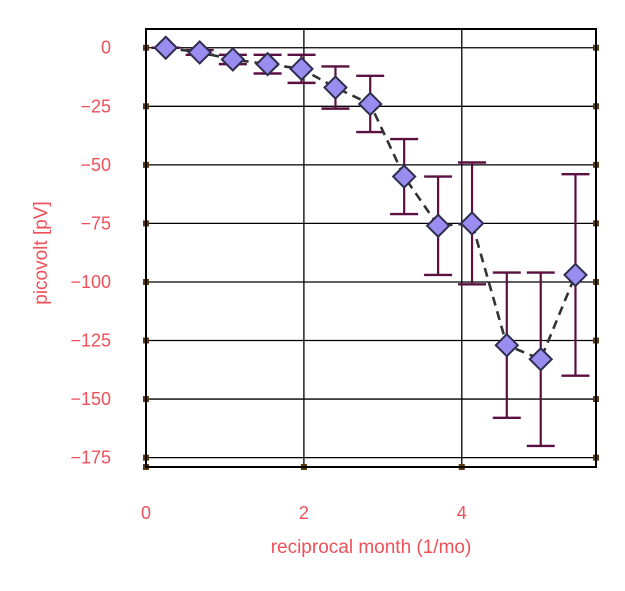 The width and height of the screenshot is (625, 591). What do you see at coordinates (95, 223) in the screenshot?
I see `y-tick-label: −75` at bounding box center [95, 223].